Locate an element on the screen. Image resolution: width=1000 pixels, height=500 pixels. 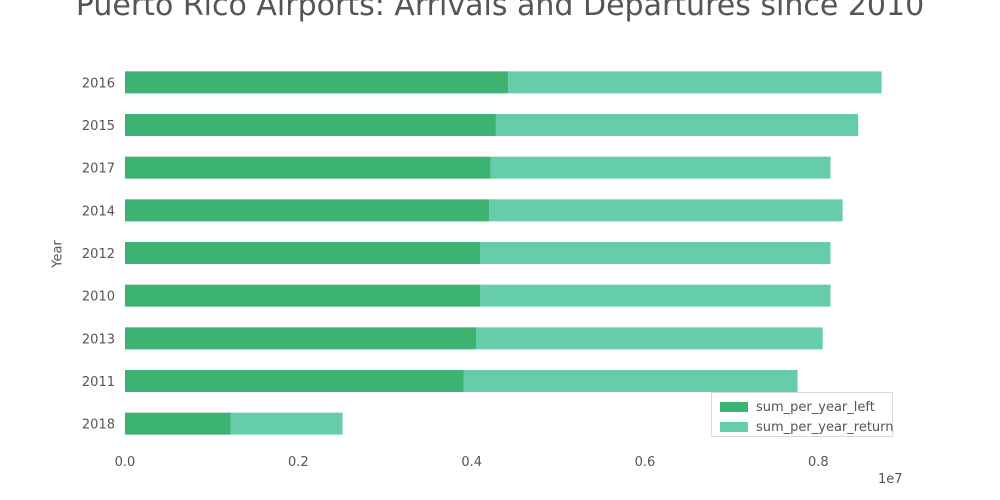
legend-item-sum-per-year-left: sum_per_year_left is located at coordinates (802, 407).